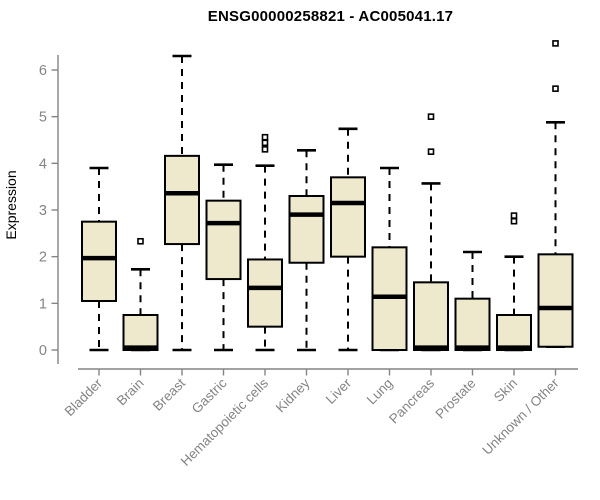  I want to click on x-category-label-gastric: Gastric, so click(209, 395).